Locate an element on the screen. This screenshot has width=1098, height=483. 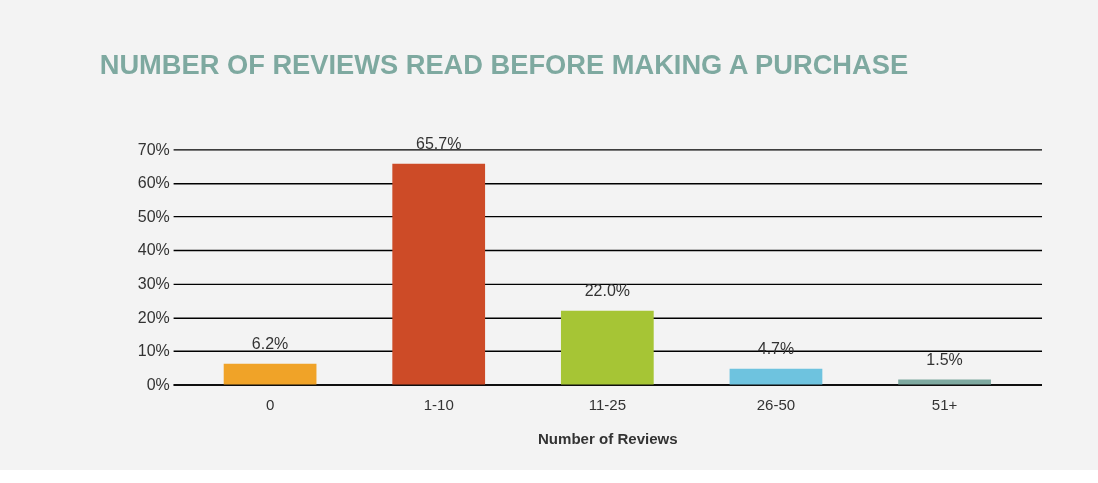
x-tick-label: 1-10 is located at coordinates (438, 405).